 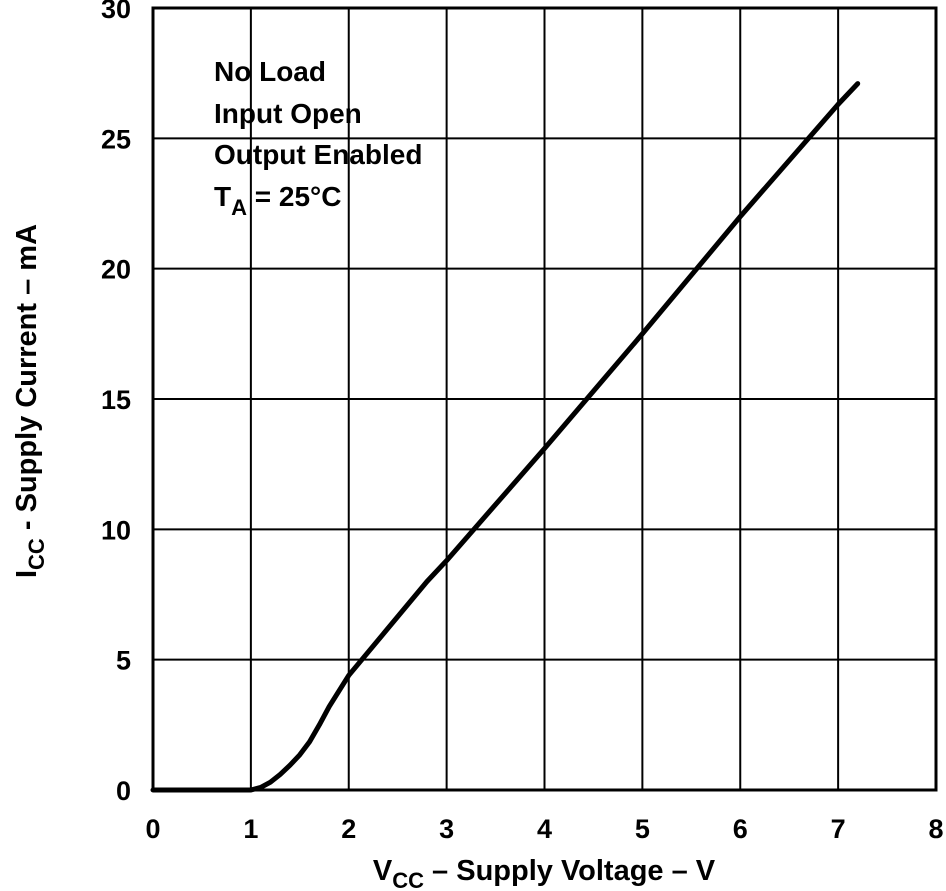 I want to click on y-tick-label-4: 20, so click(x=116, y=270).